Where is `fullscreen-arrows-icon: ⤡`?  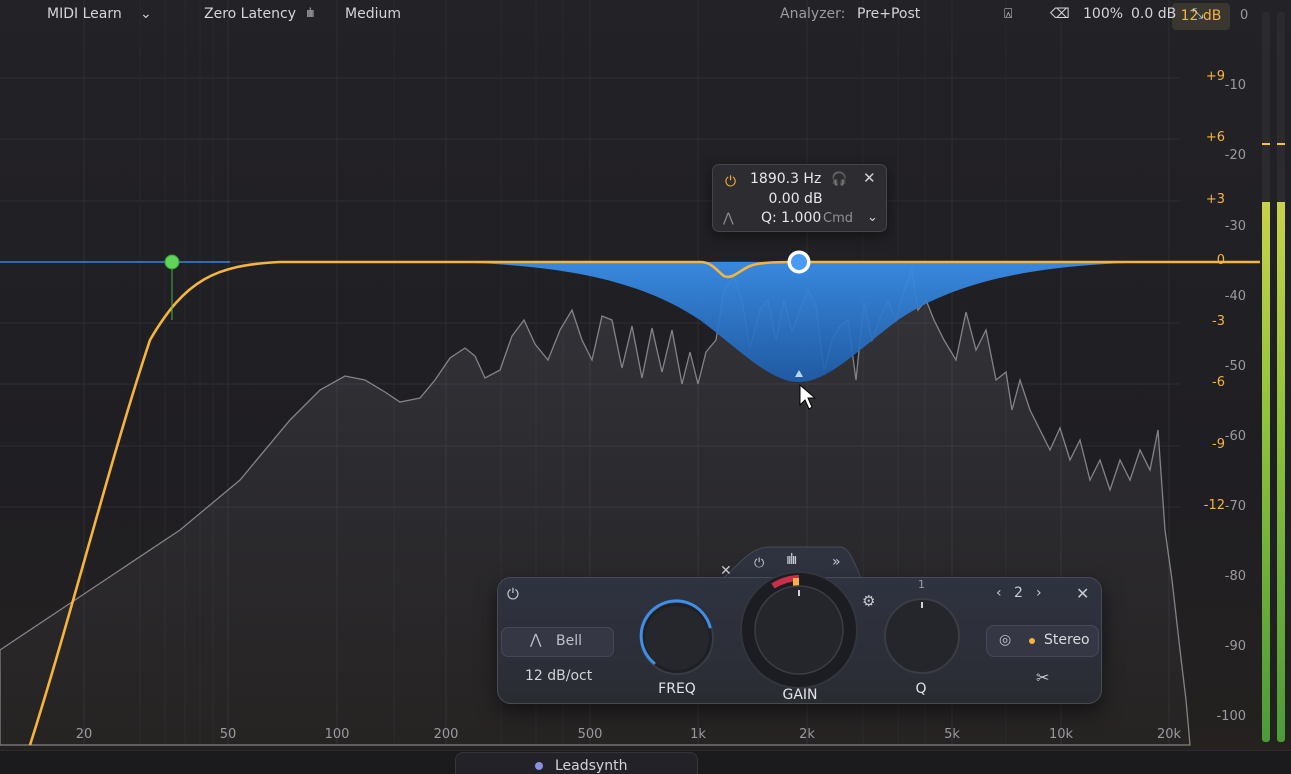 fullscreen-arrows-icon: ⤡ is located at coordinates (1198, 14).